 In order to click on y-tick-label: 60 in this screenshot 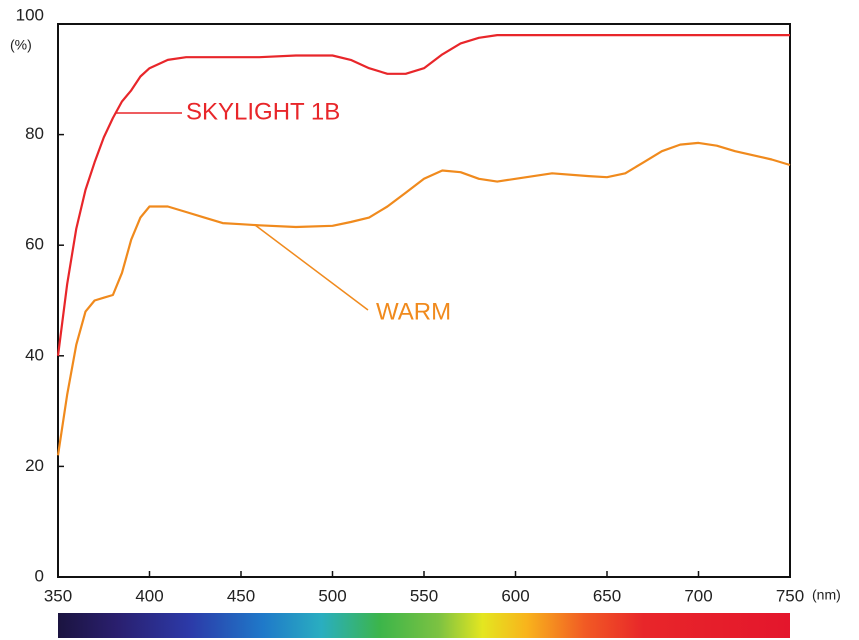, I will do `click(34, 244)`.